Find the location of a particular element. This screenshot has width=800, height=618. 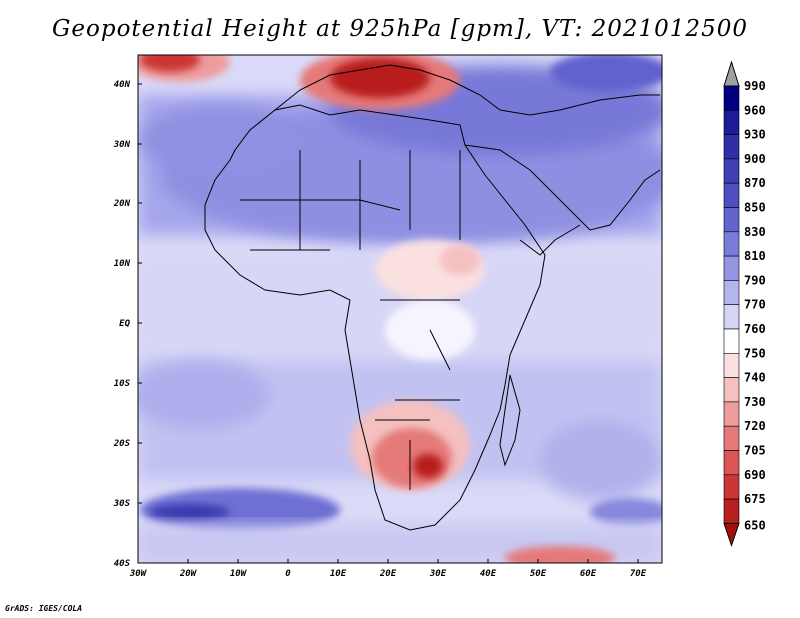

lat-tick-label: 20N is located at coordinates (122, 204).